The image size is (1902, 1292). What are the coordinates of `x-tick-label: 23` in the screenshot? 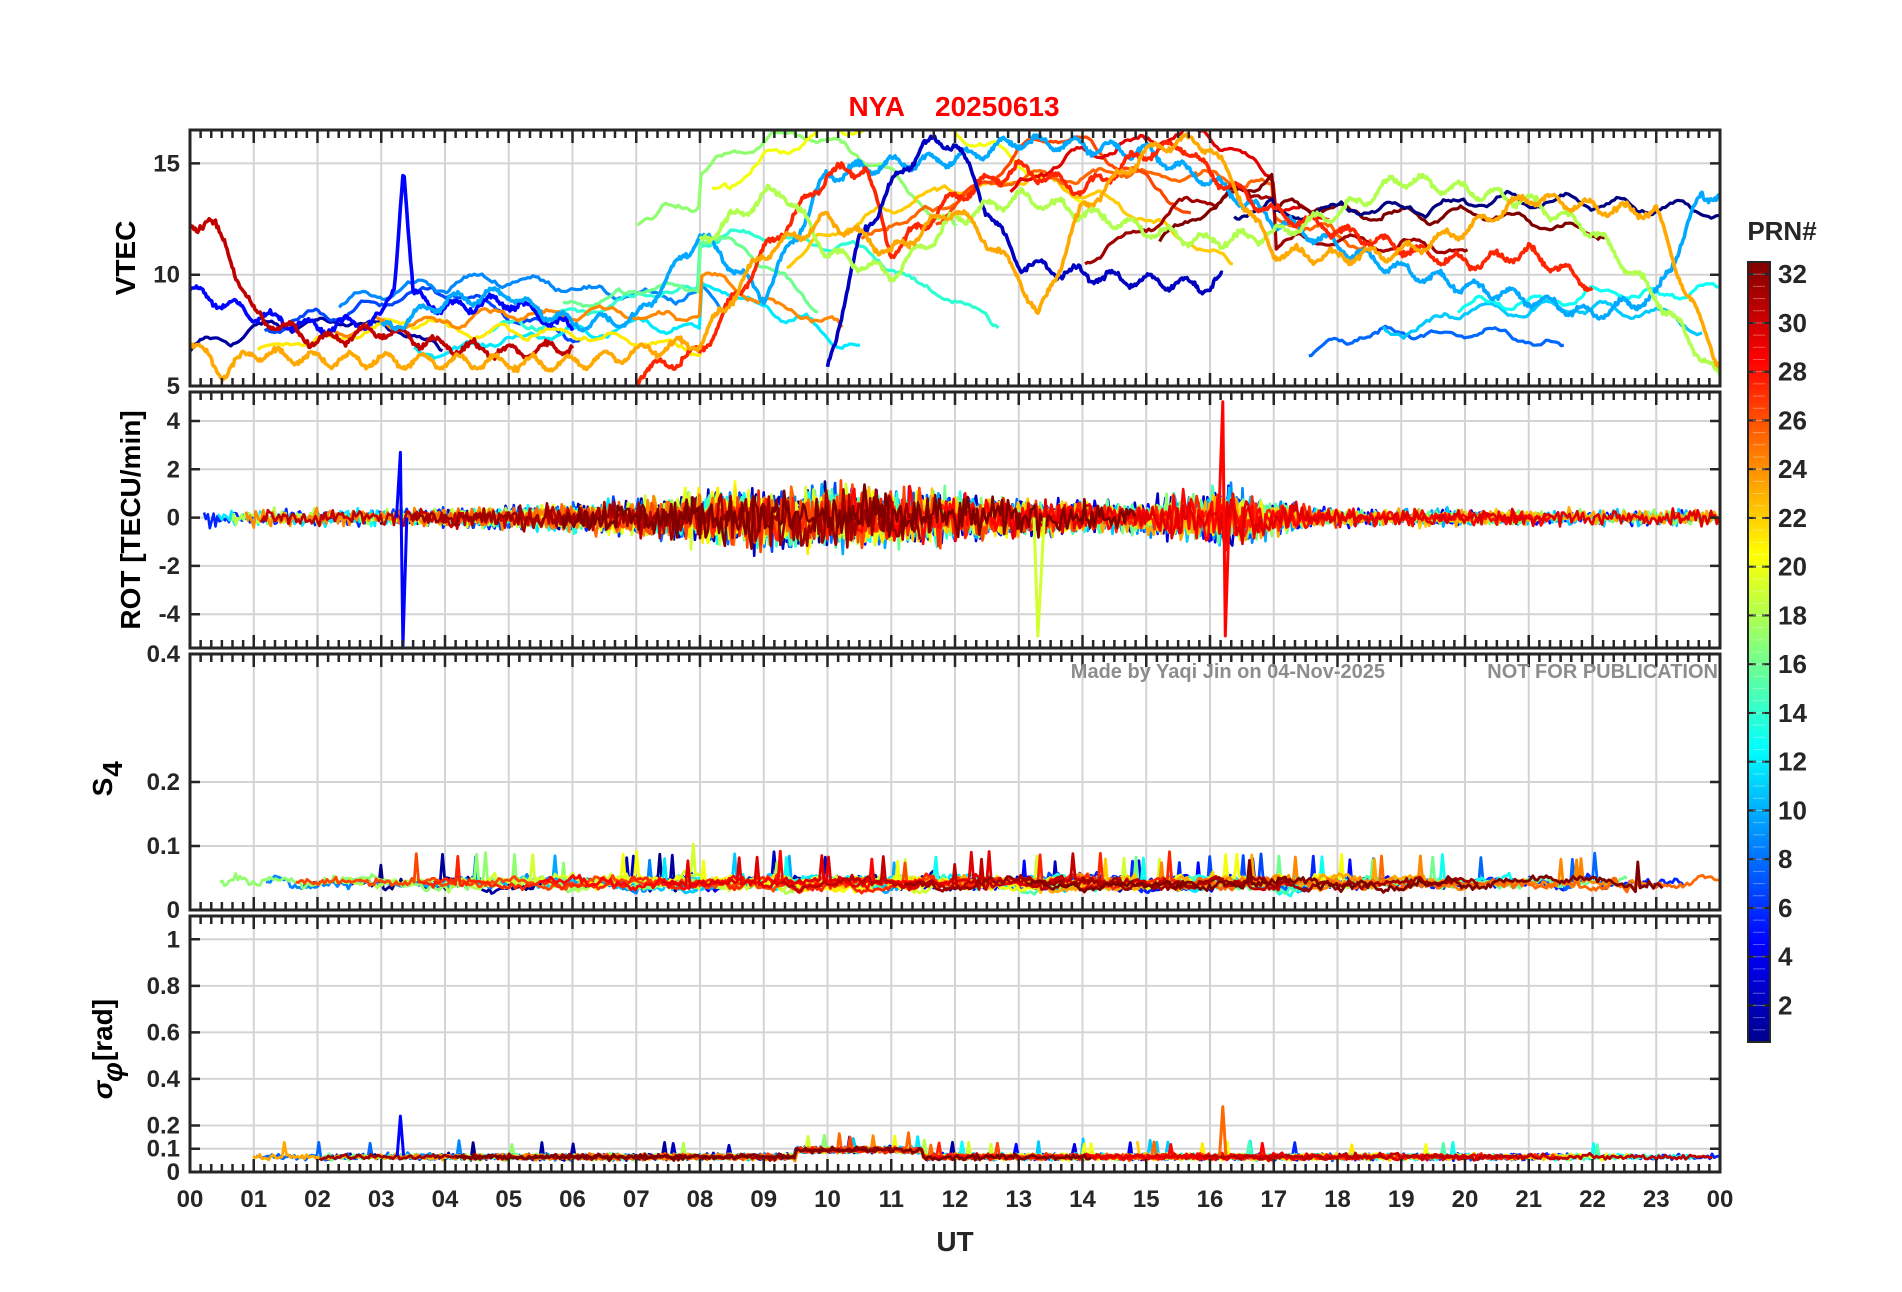 It's located at (1656, 1199).